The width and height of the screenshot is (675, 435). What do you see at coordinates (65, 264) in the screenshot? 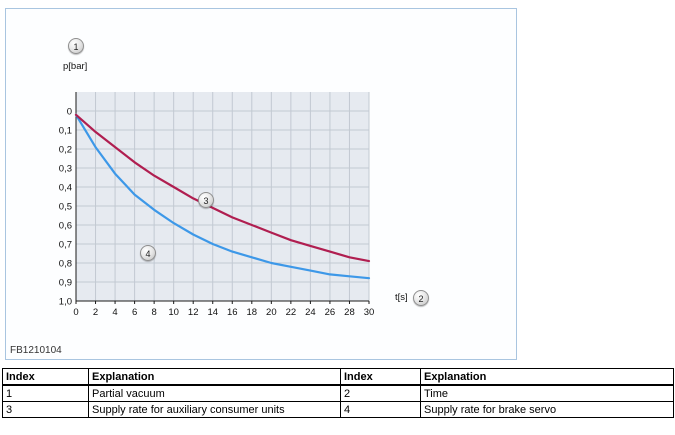
I see `svg-text: 0,8` at bounding box center [65, 264].